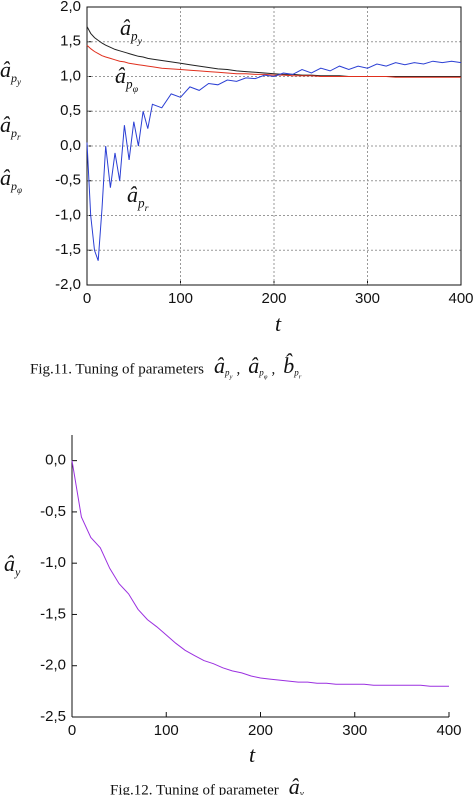 The image size is (474, 795). I want to click on y-tick-label: -2,5, so click(53, 716).